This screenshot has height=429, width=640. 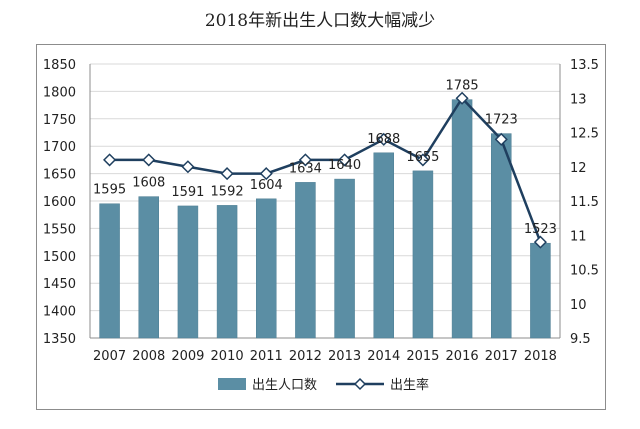 What do you see at coordinates (284, 385) in the screenshot?
I see `legend-label-bar: 出生人口数` at bounding box center [284, 385].